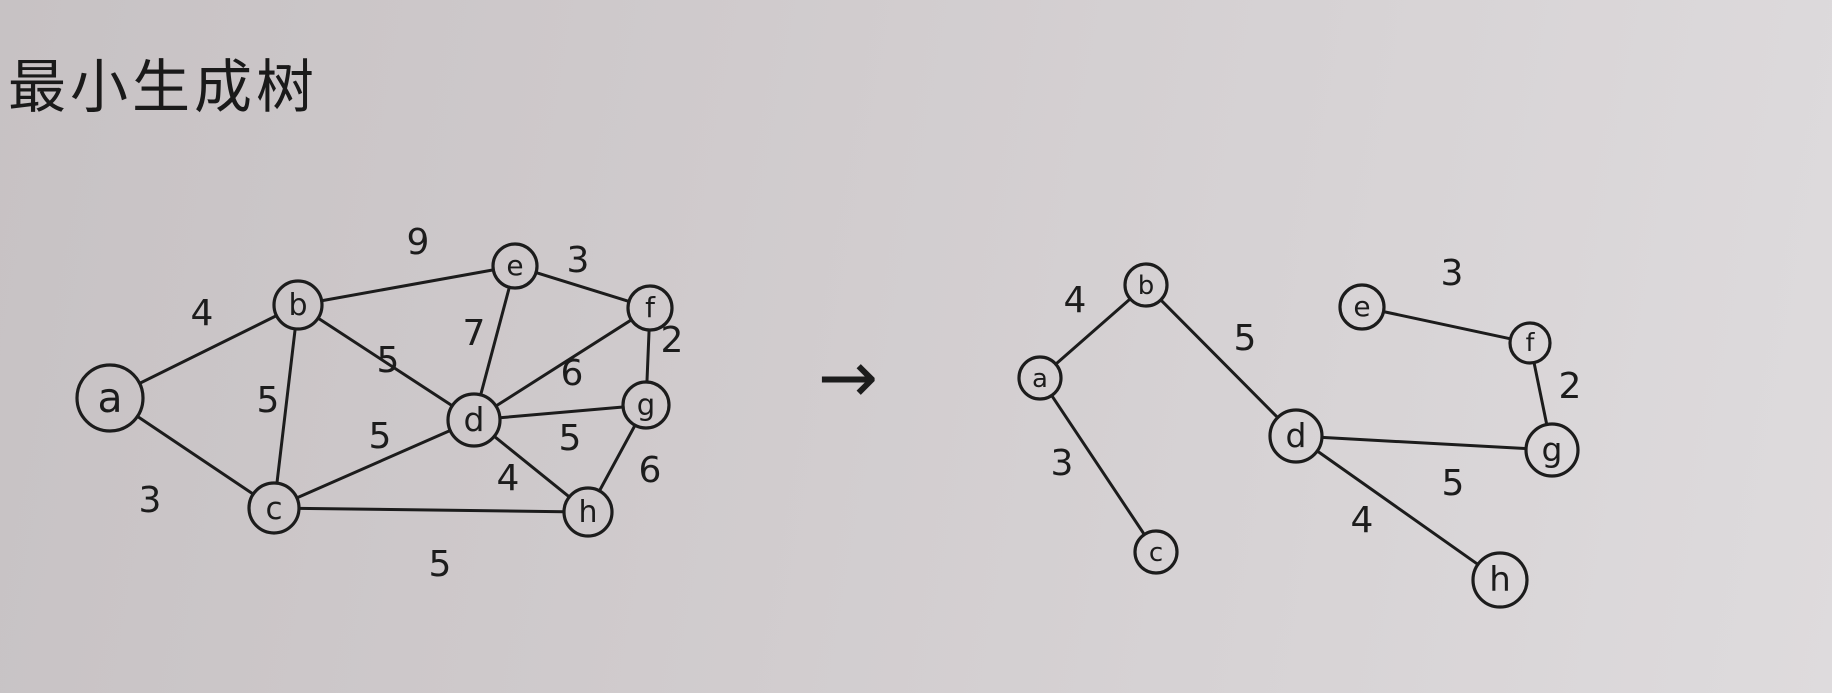 This screenshot has height=693, width=1832. I want to click on mst-node-a-label: a, so click(1040, 379).